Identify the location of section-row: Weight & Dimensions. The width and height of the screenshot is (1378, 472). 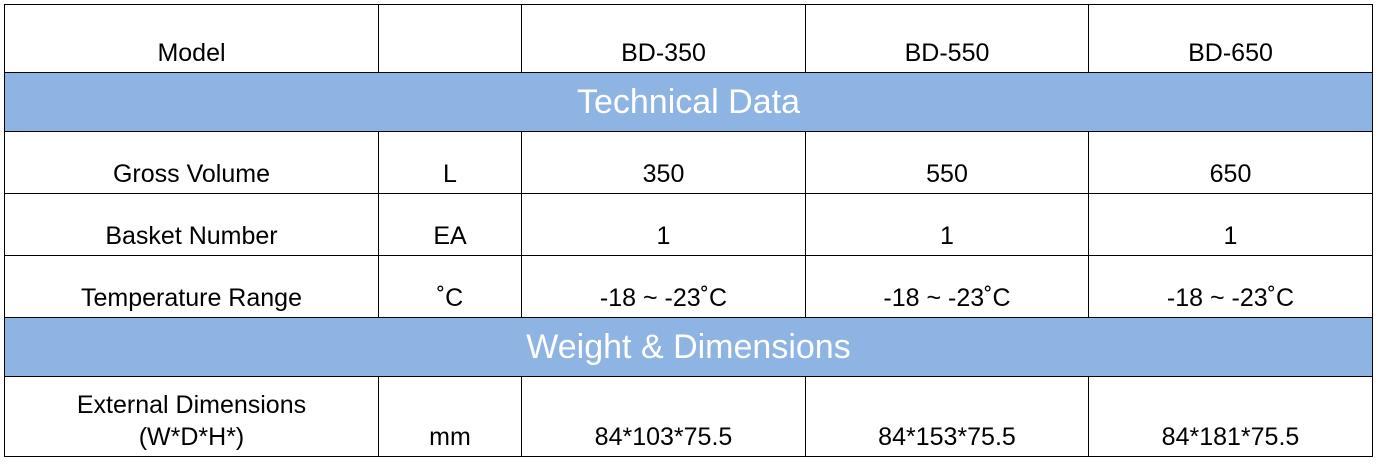
(688, 347).